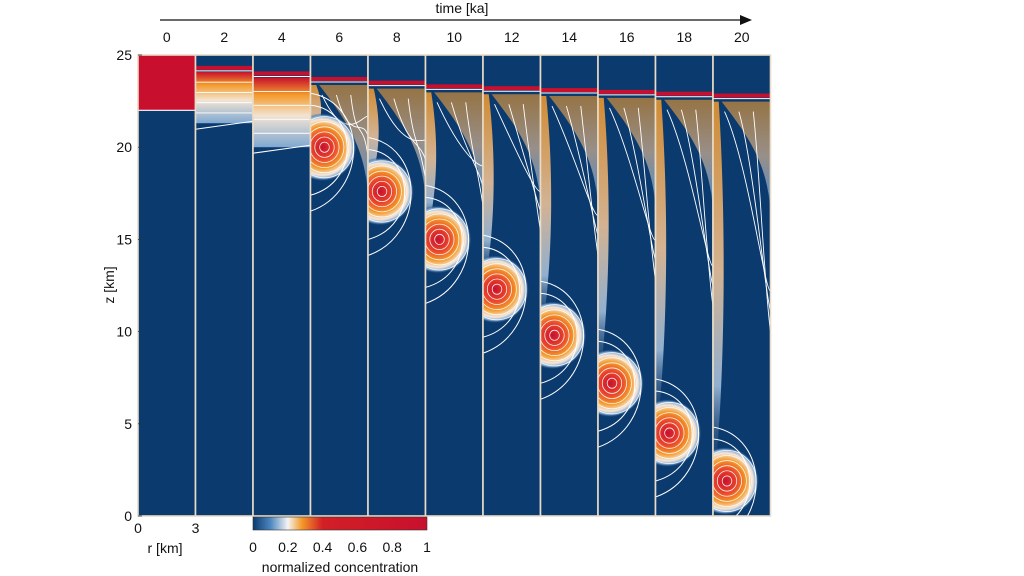  What do you see at coordinates (456, 22) in the screenshot?
I see `time-axis: time [ka] 0 2 4 6 8 10 12 14 16 18 20` at bounding box center [456, 22].